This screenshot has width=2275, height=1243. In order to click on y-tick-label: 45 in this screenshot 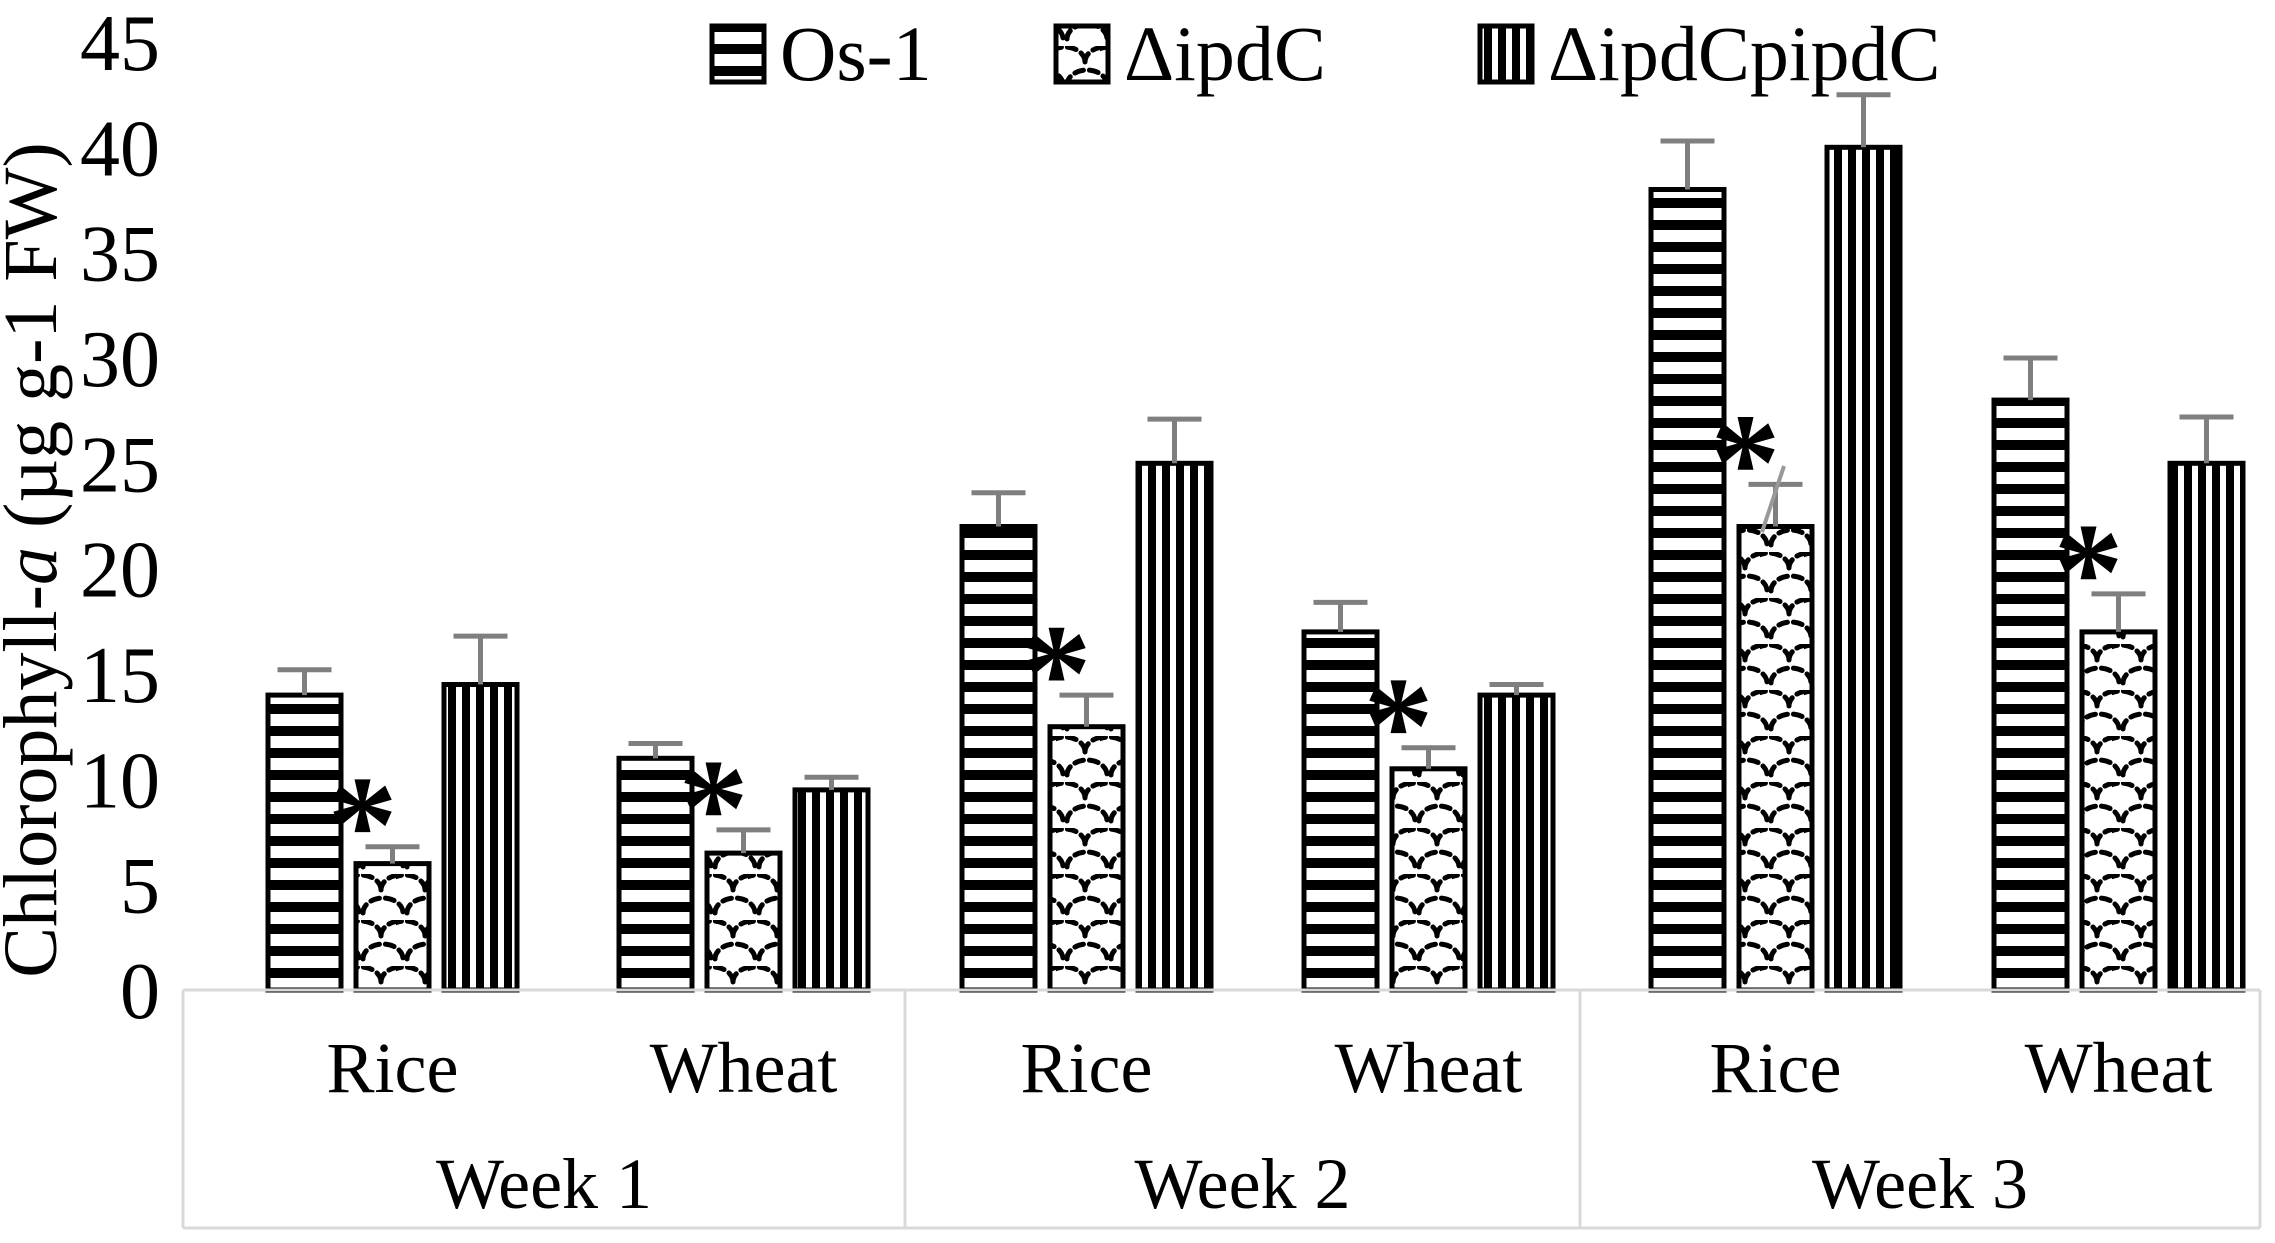, I will do `click(120, 44)`.